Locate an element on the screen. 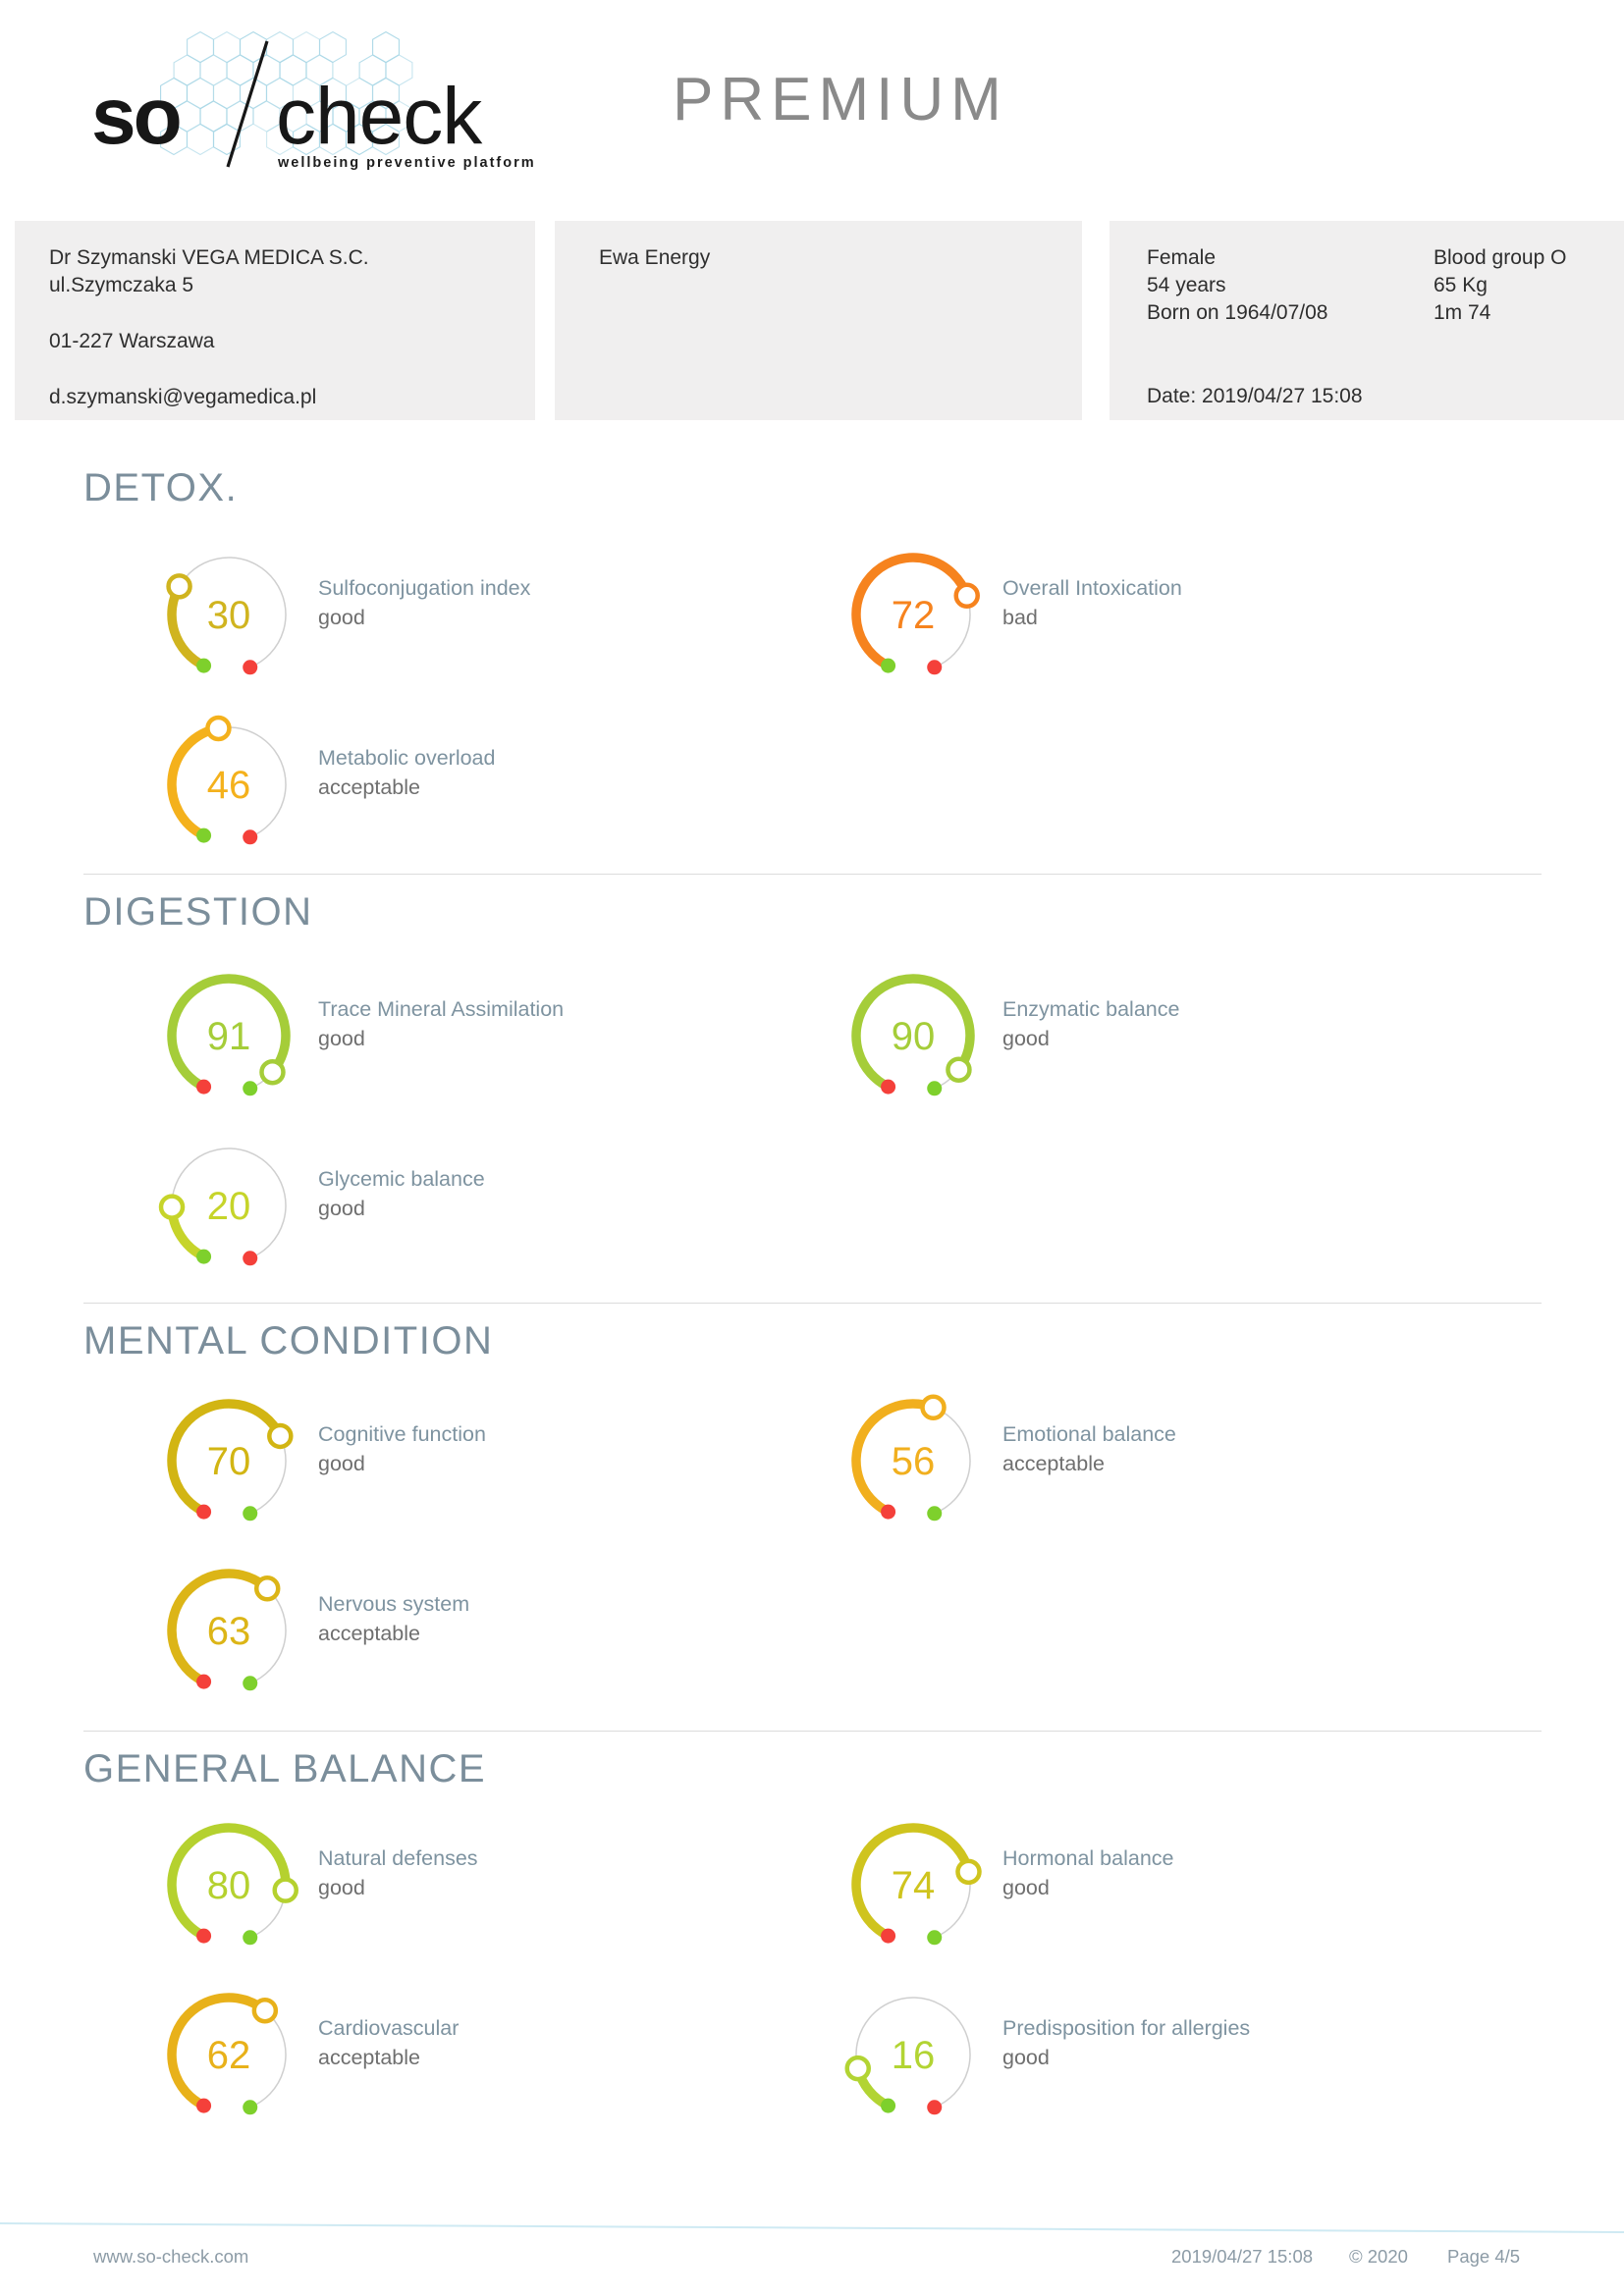  gauge-card: 74 Hormonal balance good is located at coordinates (1153, 1886).